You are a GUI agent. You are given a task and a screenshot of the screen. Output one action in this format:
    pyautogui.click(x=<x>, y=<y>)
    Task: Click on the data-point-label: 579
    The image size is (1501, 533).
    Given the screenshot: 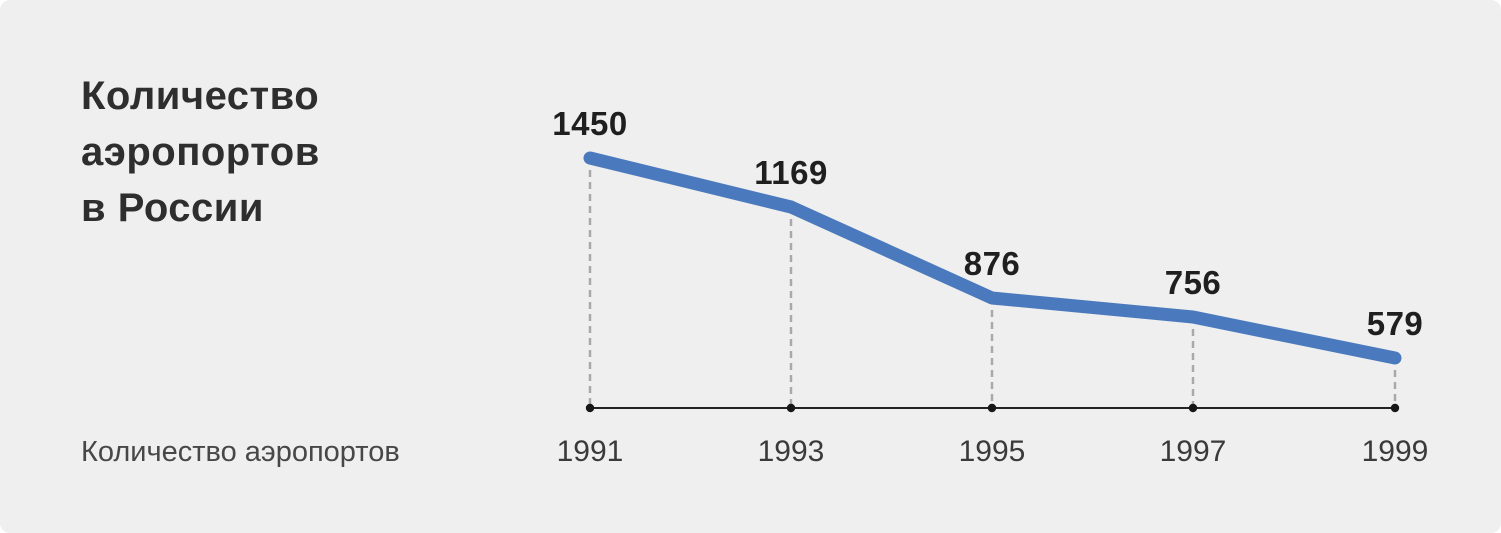 What is the action you would take?
    pyautogui.click(x=1395, y=323)
    